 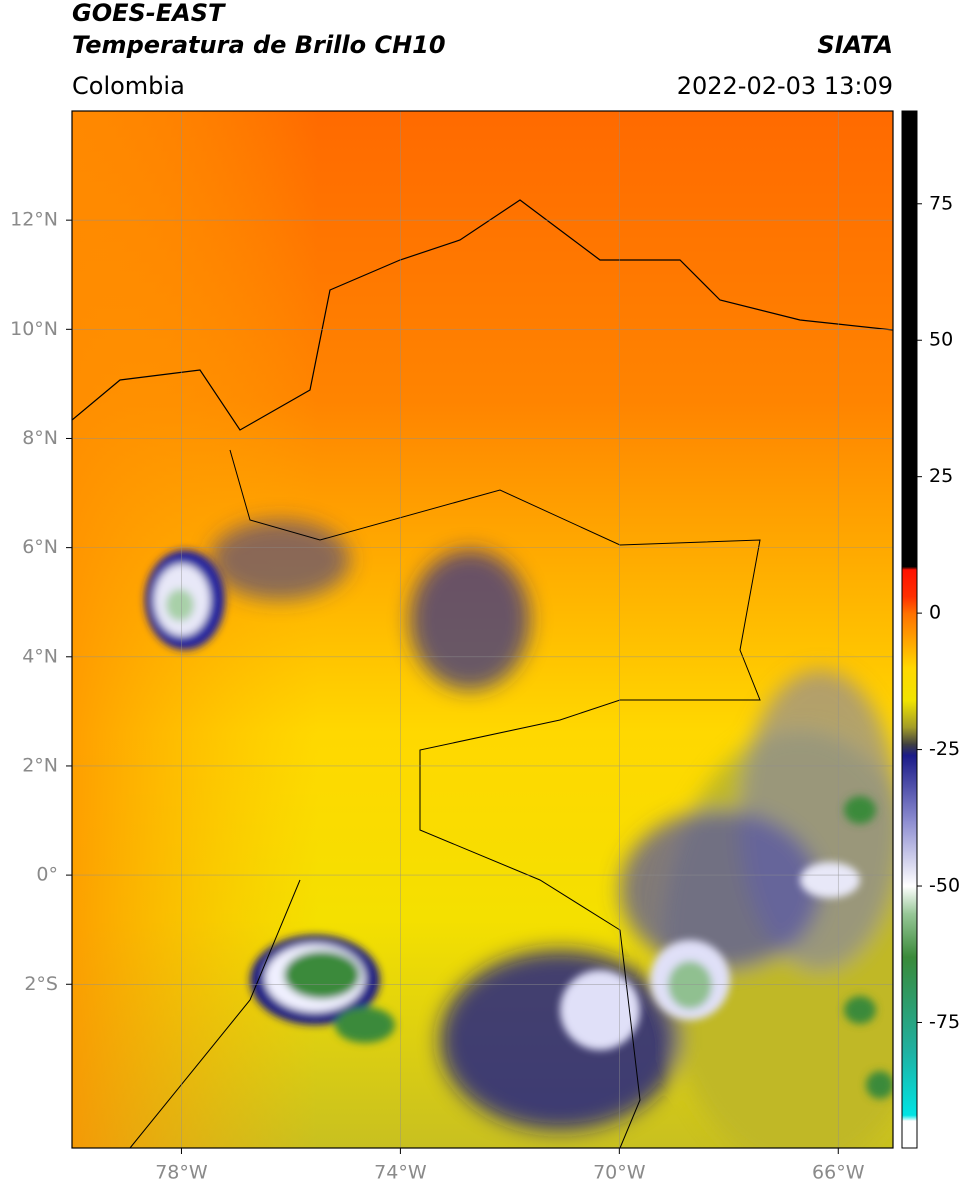 What do you see at coordinates (40, 656) in the screenshot?
I see `y-tick-label: 4°N` at bounding box center [40, 656].